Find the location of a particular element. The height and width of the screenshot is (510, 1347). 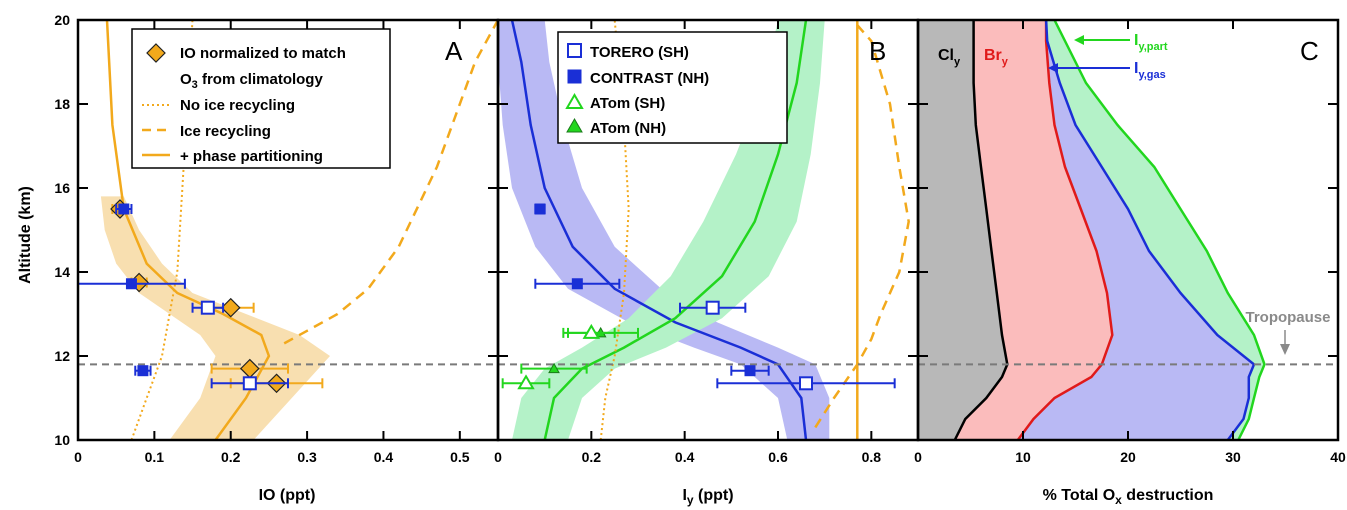

tropopause-arrowhead is located at coordinates (1285, 349).